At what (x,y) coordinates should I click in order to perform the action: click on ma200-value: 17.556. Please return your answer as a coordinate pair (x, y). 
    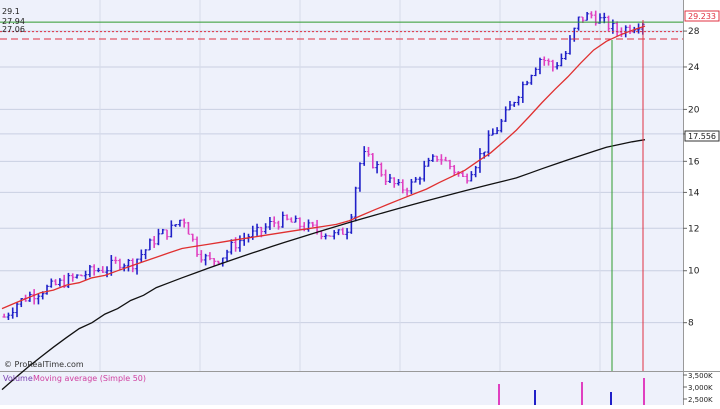
    Looking at the image, I should click on (702, 136).